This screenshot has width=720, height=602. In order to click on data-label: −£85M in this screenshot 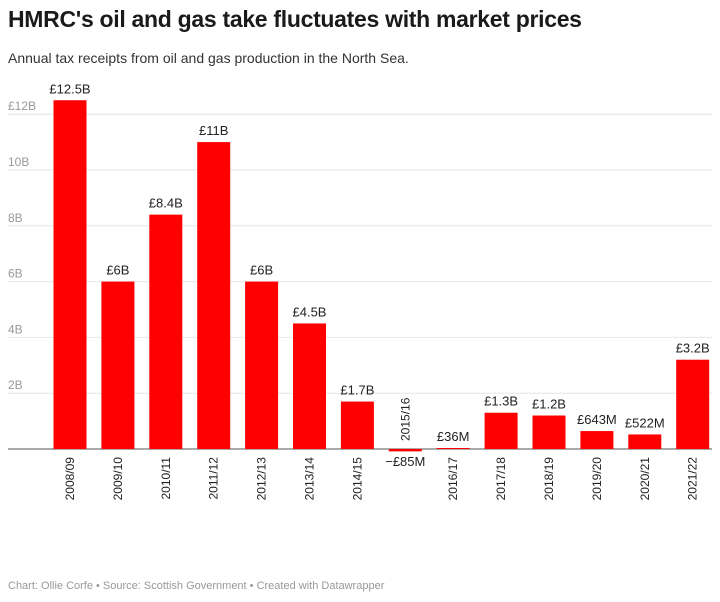, I will do `click(405, 461)`.